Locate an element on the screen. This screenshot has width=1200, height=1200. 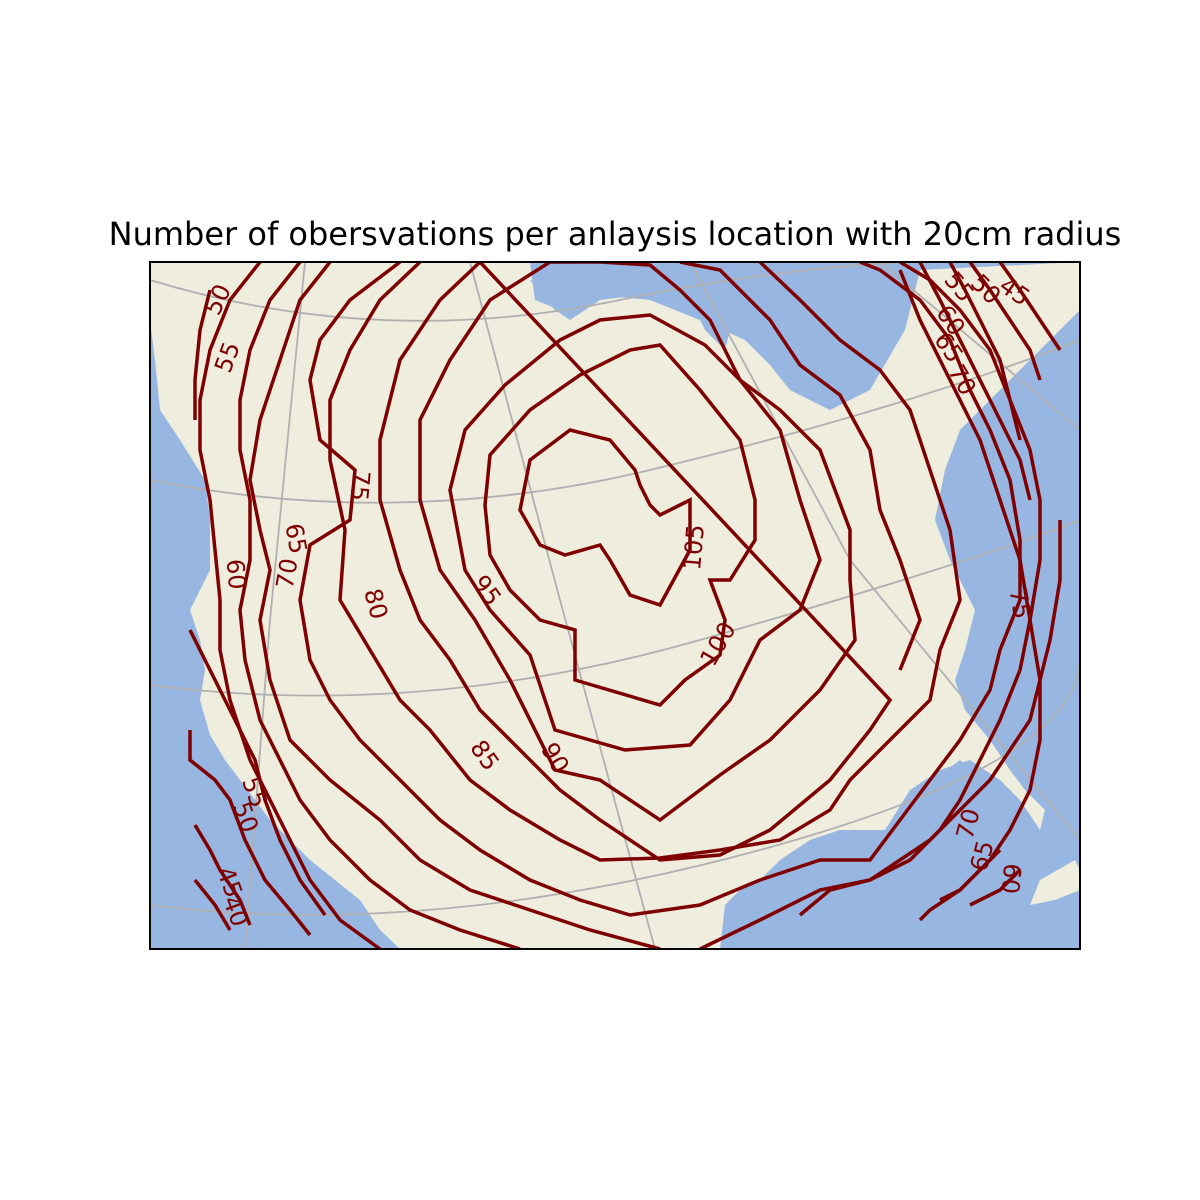
lake-superior is located at coordinates (615, 295).